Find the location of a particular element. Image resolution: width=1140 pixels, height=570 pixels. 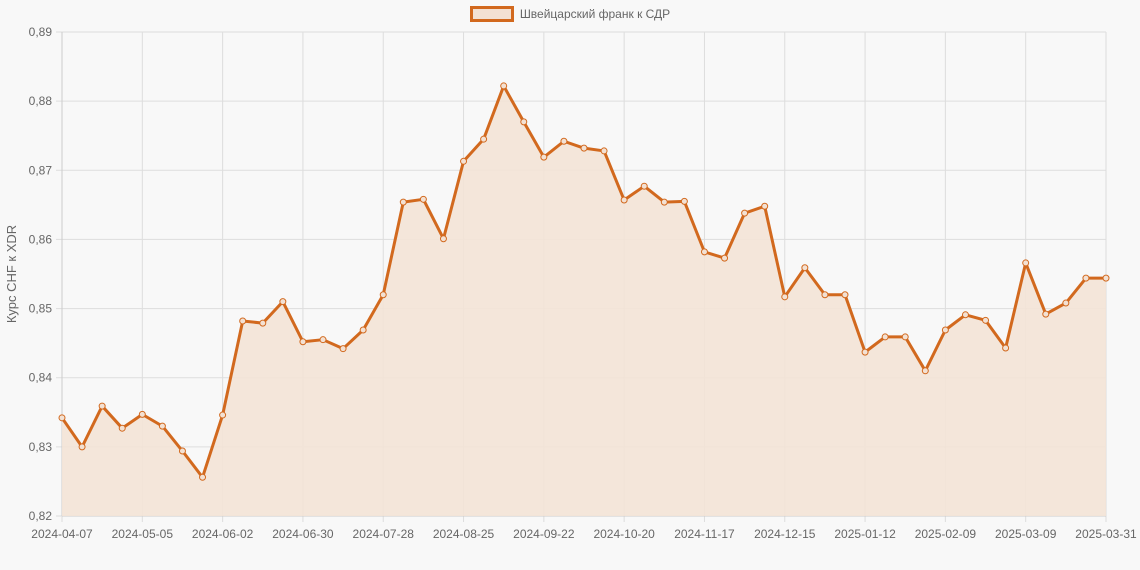

legend: Швейцарский франк к СДР is located at coordinates (570, 14).